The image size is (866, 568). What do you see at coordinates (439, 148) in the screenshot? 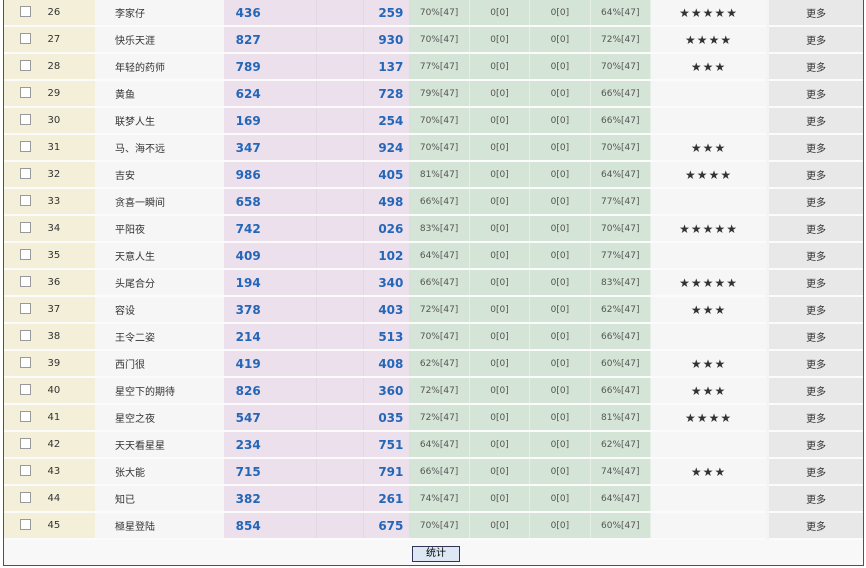
I see `rate-1: 70%[47]` at bounding box center [439, 148].